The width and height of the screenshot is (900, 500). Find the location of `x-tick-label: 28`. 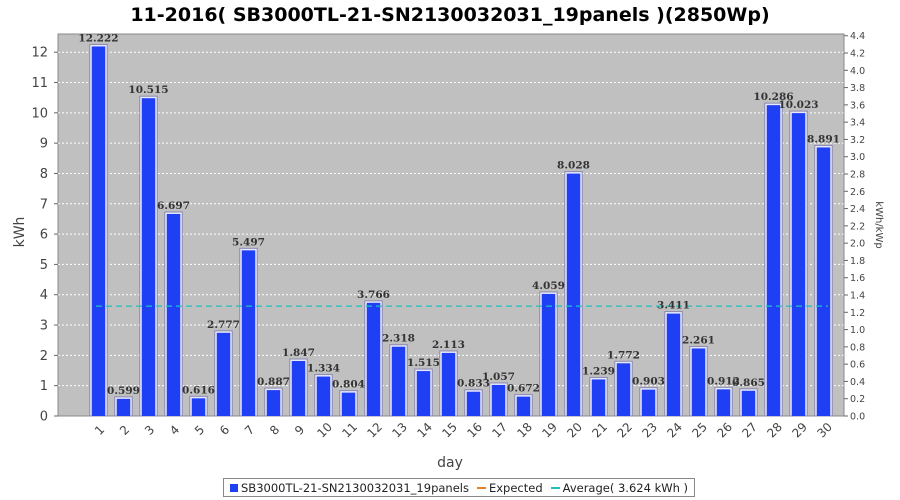

x-tick-label: 28 is located at coordinates (774, 430).